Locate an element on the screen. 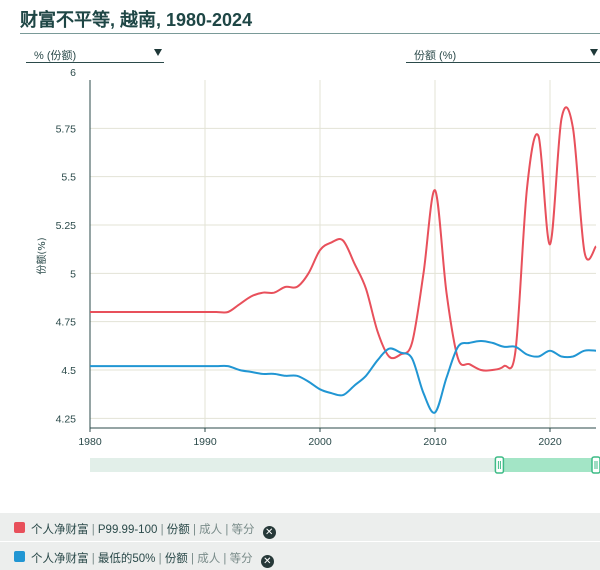 The width and height of the screenshot is (600, 570). legend-percentile: 最低的50% is located at coordinates (126, 559).